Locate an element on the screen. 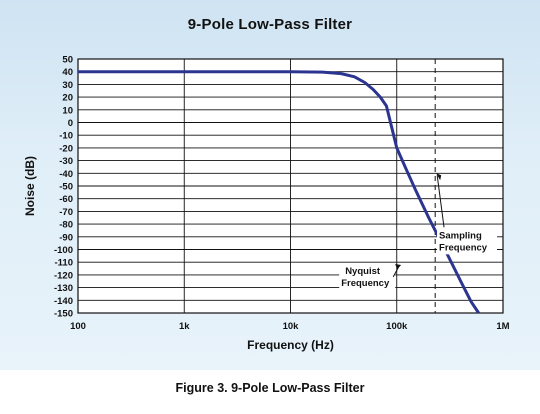 The height and width of the screenshot is (414, 540). annotation-arrow is located at coordinates (440, 201).